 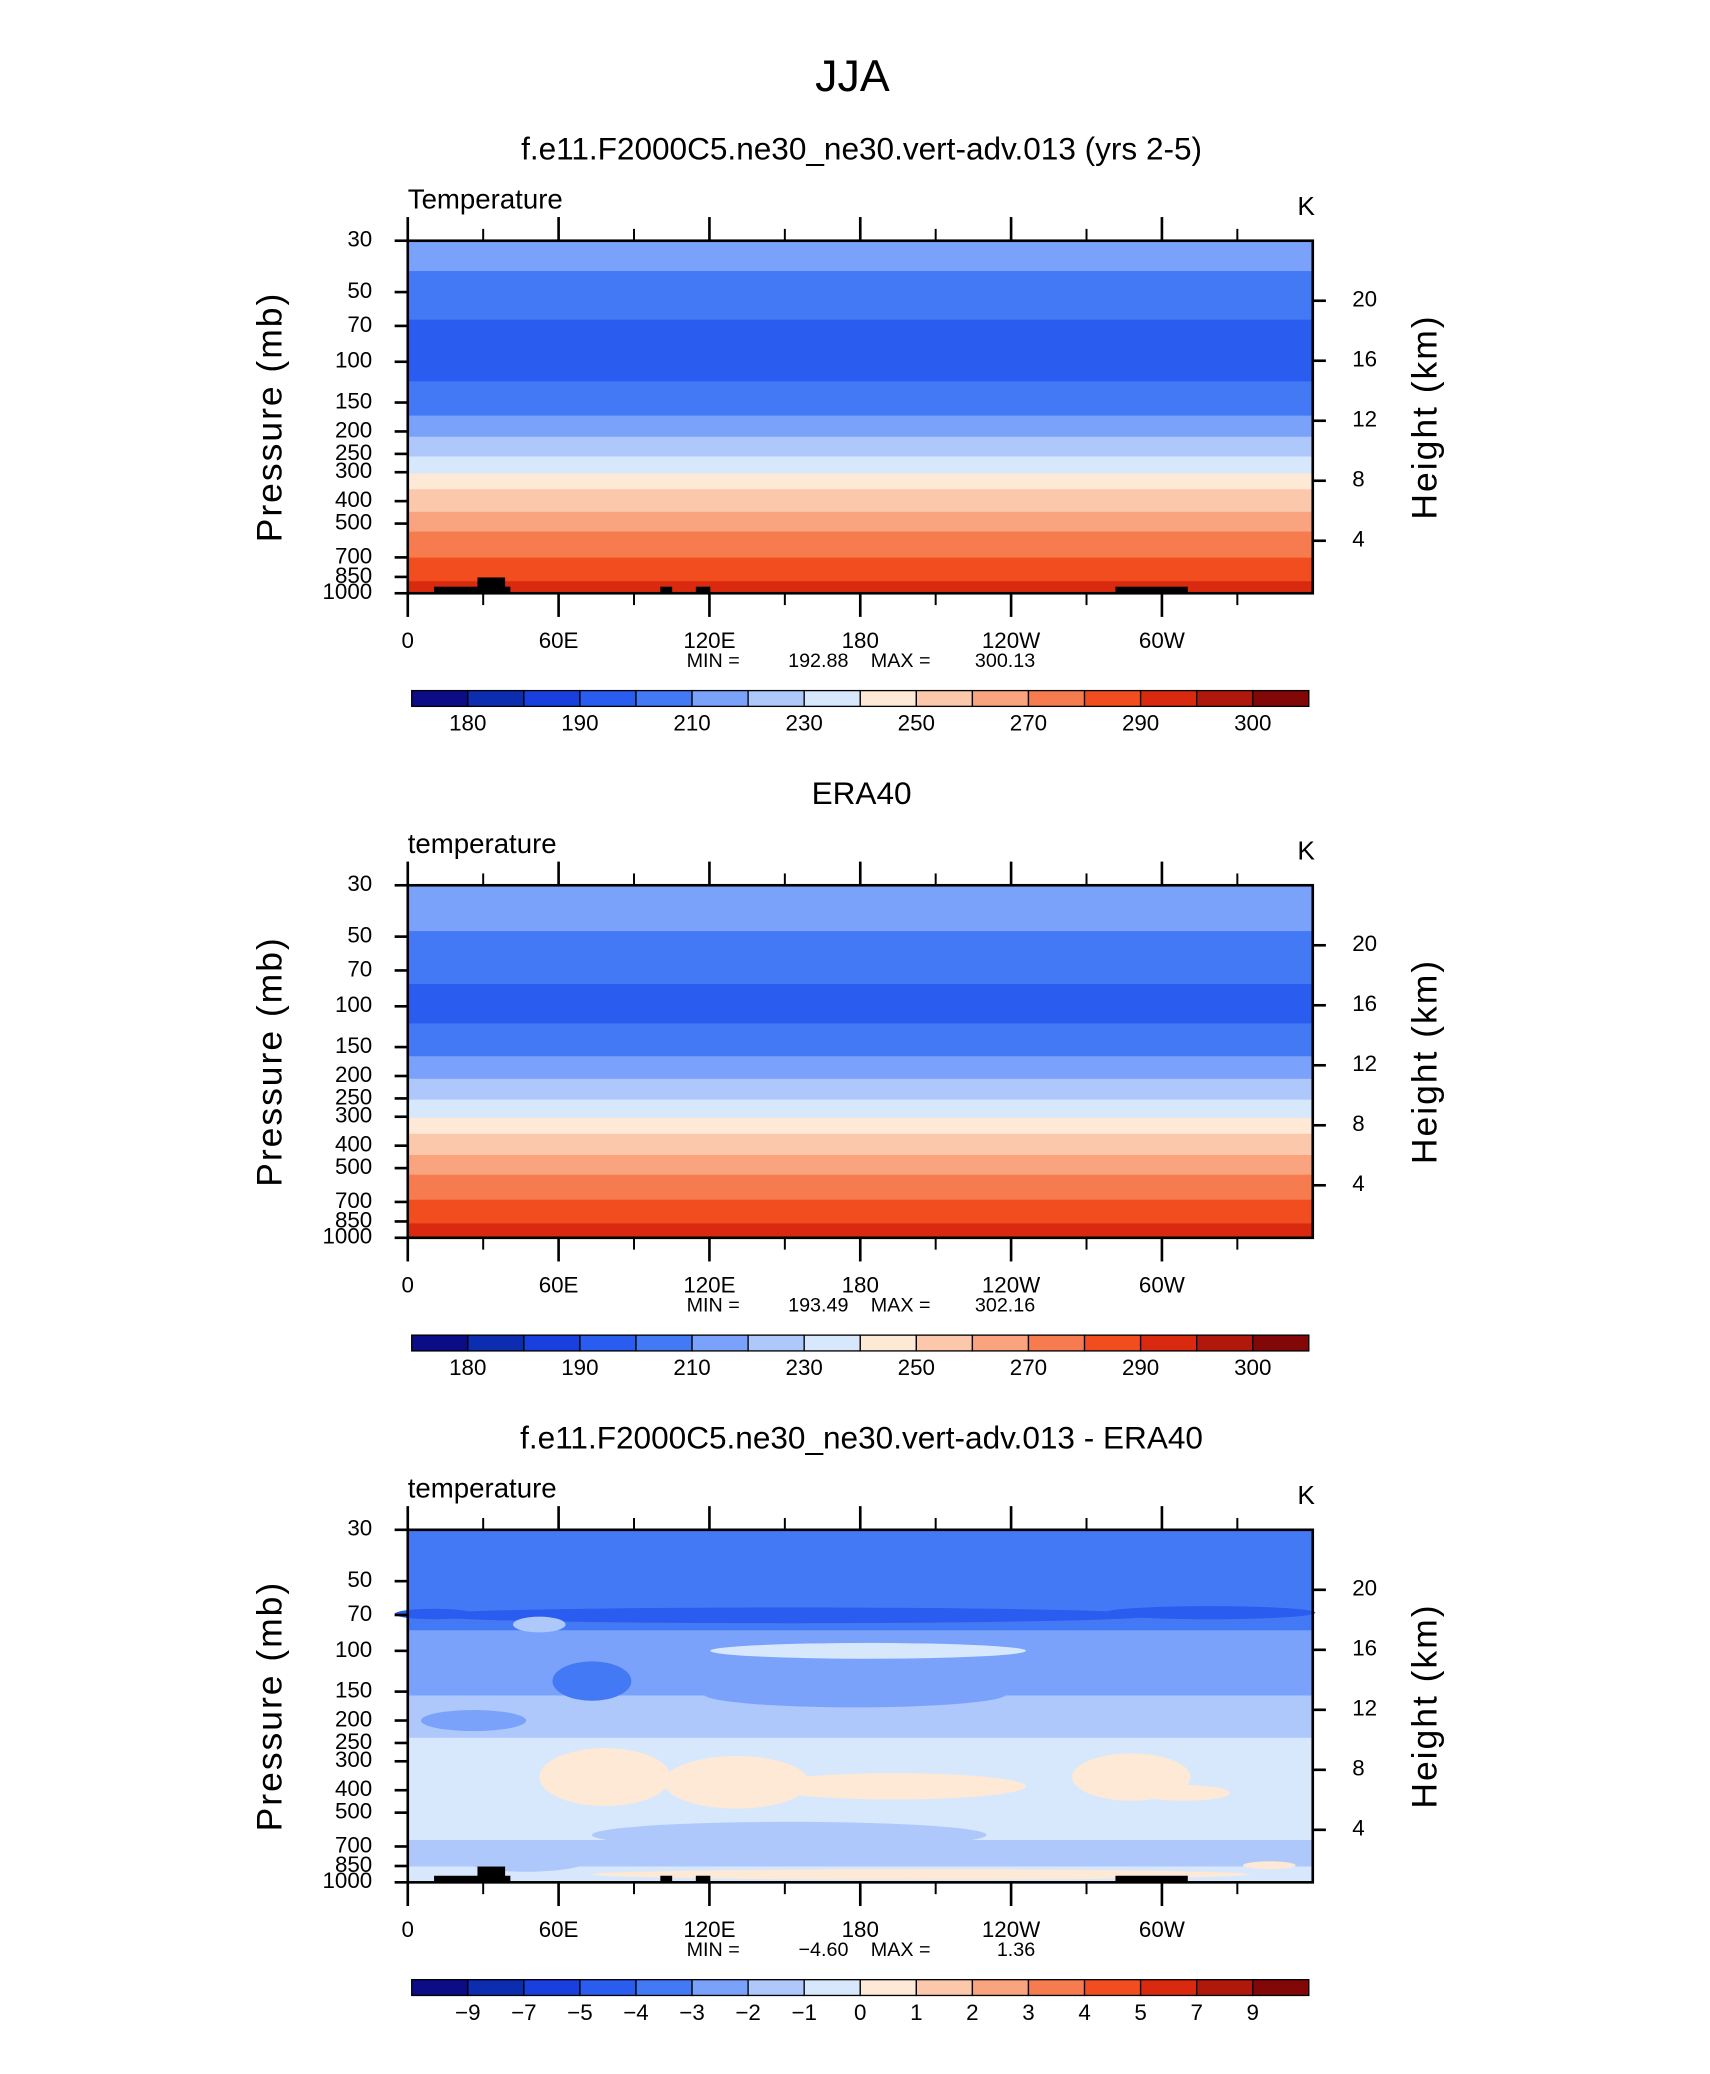 What do you see at coordinates (818, 661) in the screenshot?
I see `min-value: 192.88` at bounding box center [818, 661].